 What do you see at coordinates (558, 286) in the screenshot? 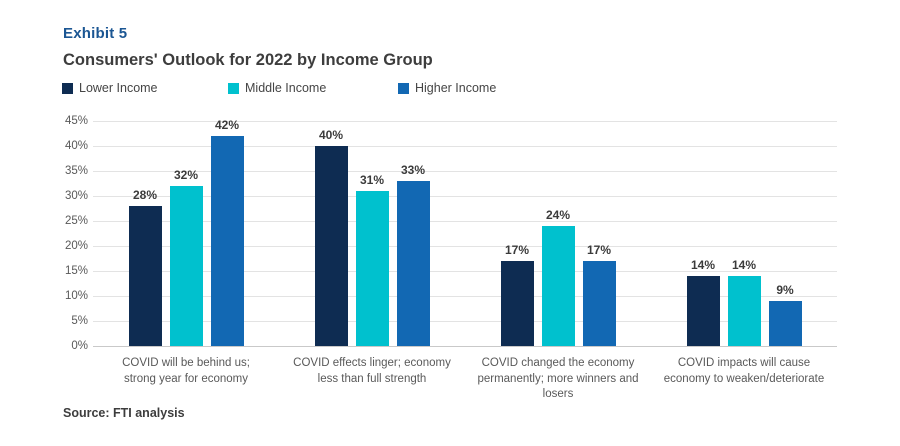
I see `bar-middle-income-g3` at bounding box center [558, 286].